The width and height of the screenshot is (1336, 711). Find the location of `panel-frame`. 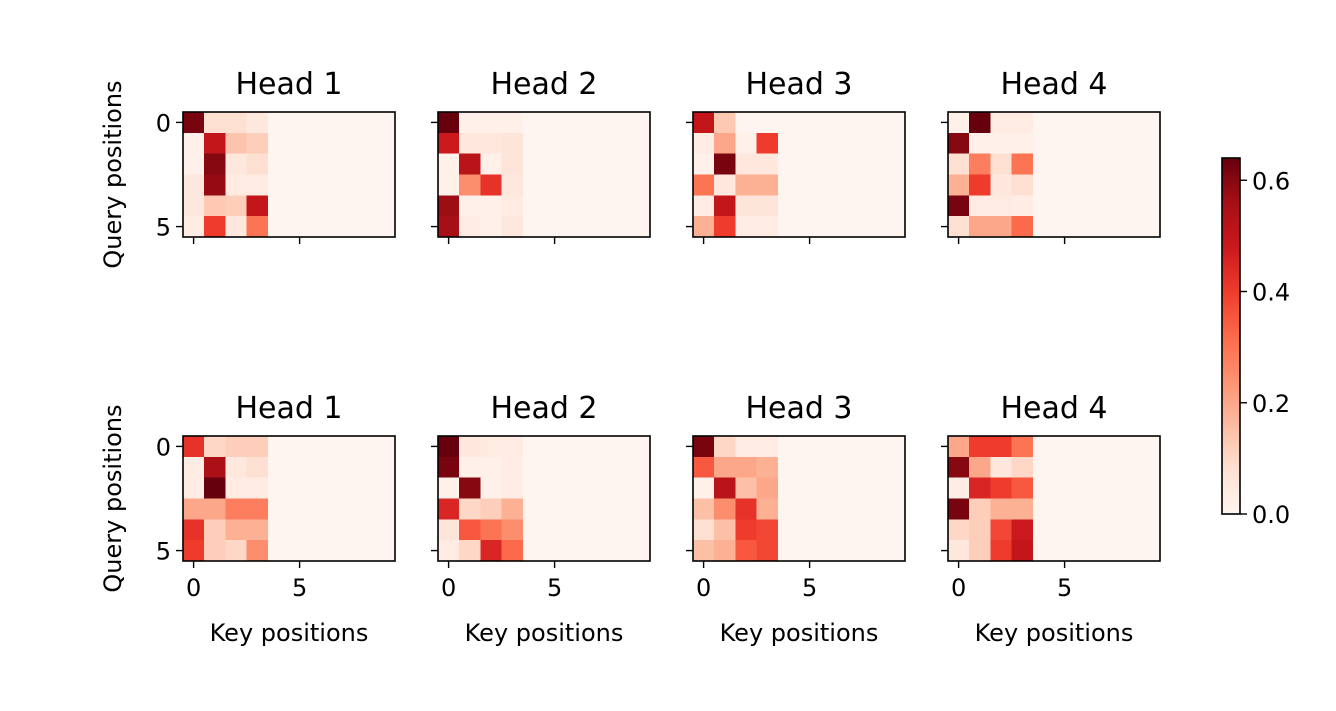

panel-frame is located at coordinates (289, 174).